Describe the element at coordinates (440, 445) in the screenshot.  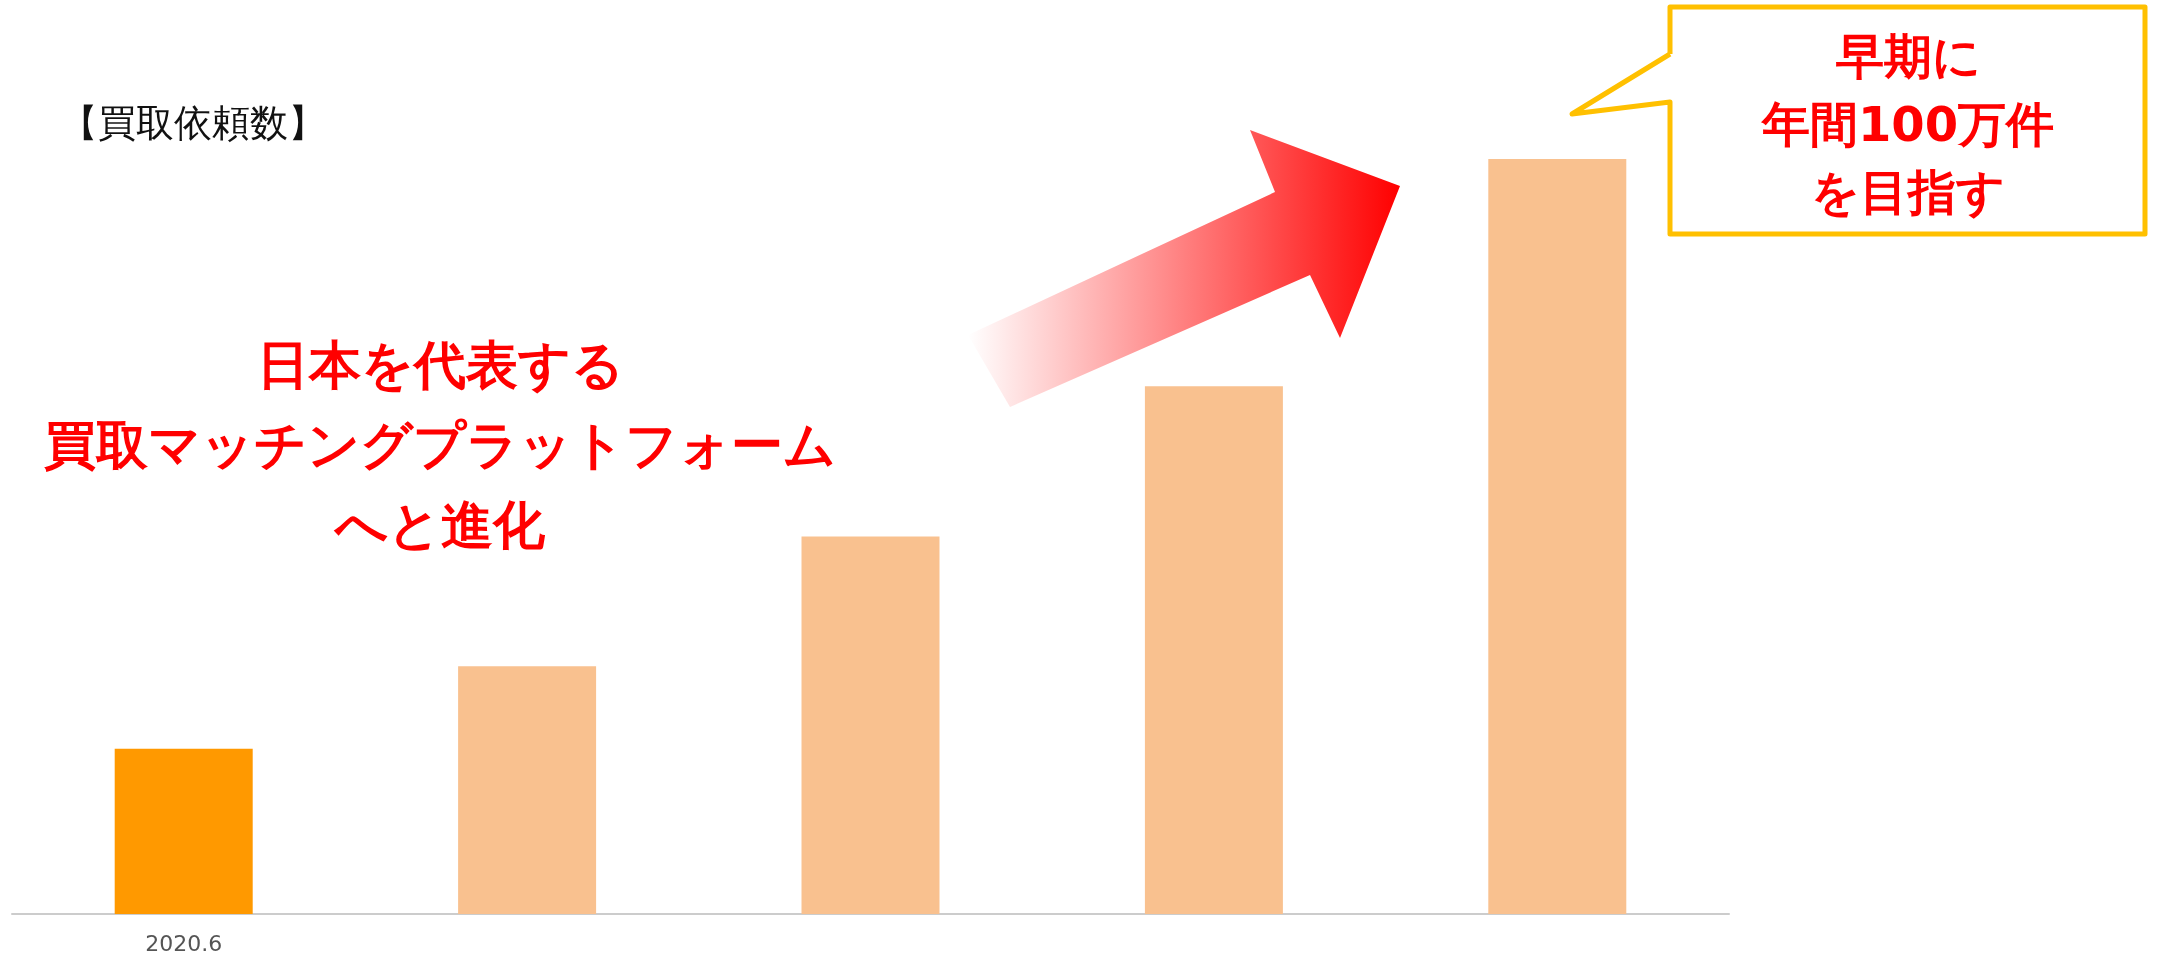
I see `annotation: 買取マッチングプラットフォーム` at that location.